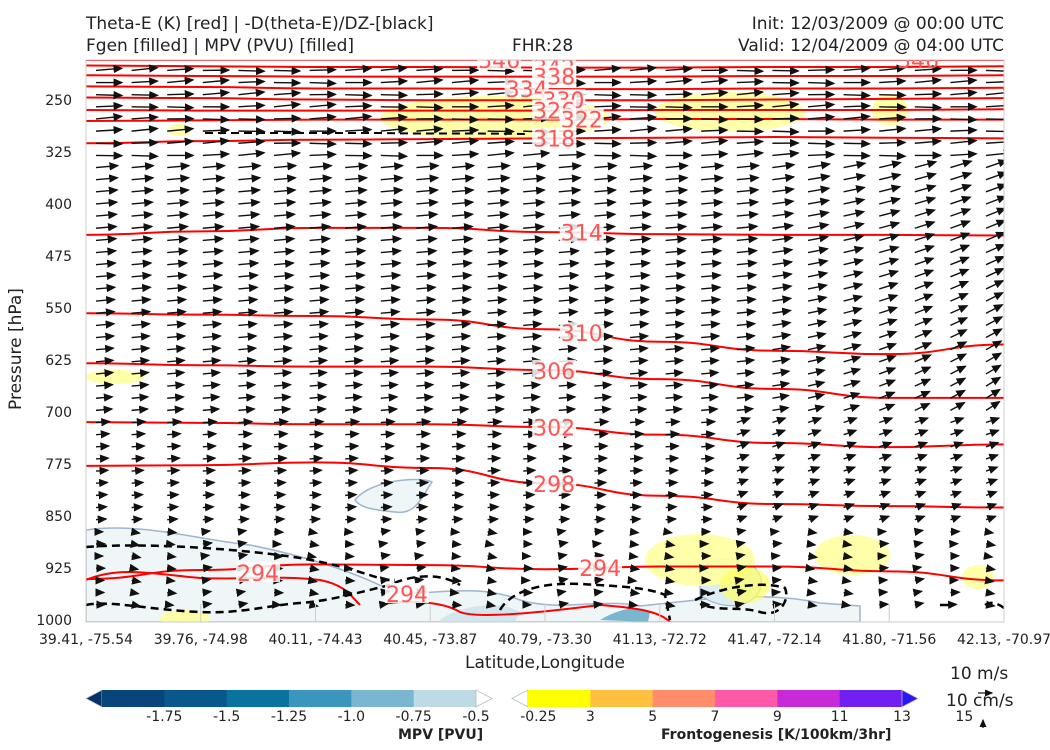  What do you see at coordinates (653, 717) in the screenshot?
I see `colorbar-tick-label: 5` at bounding box center [653, 717].